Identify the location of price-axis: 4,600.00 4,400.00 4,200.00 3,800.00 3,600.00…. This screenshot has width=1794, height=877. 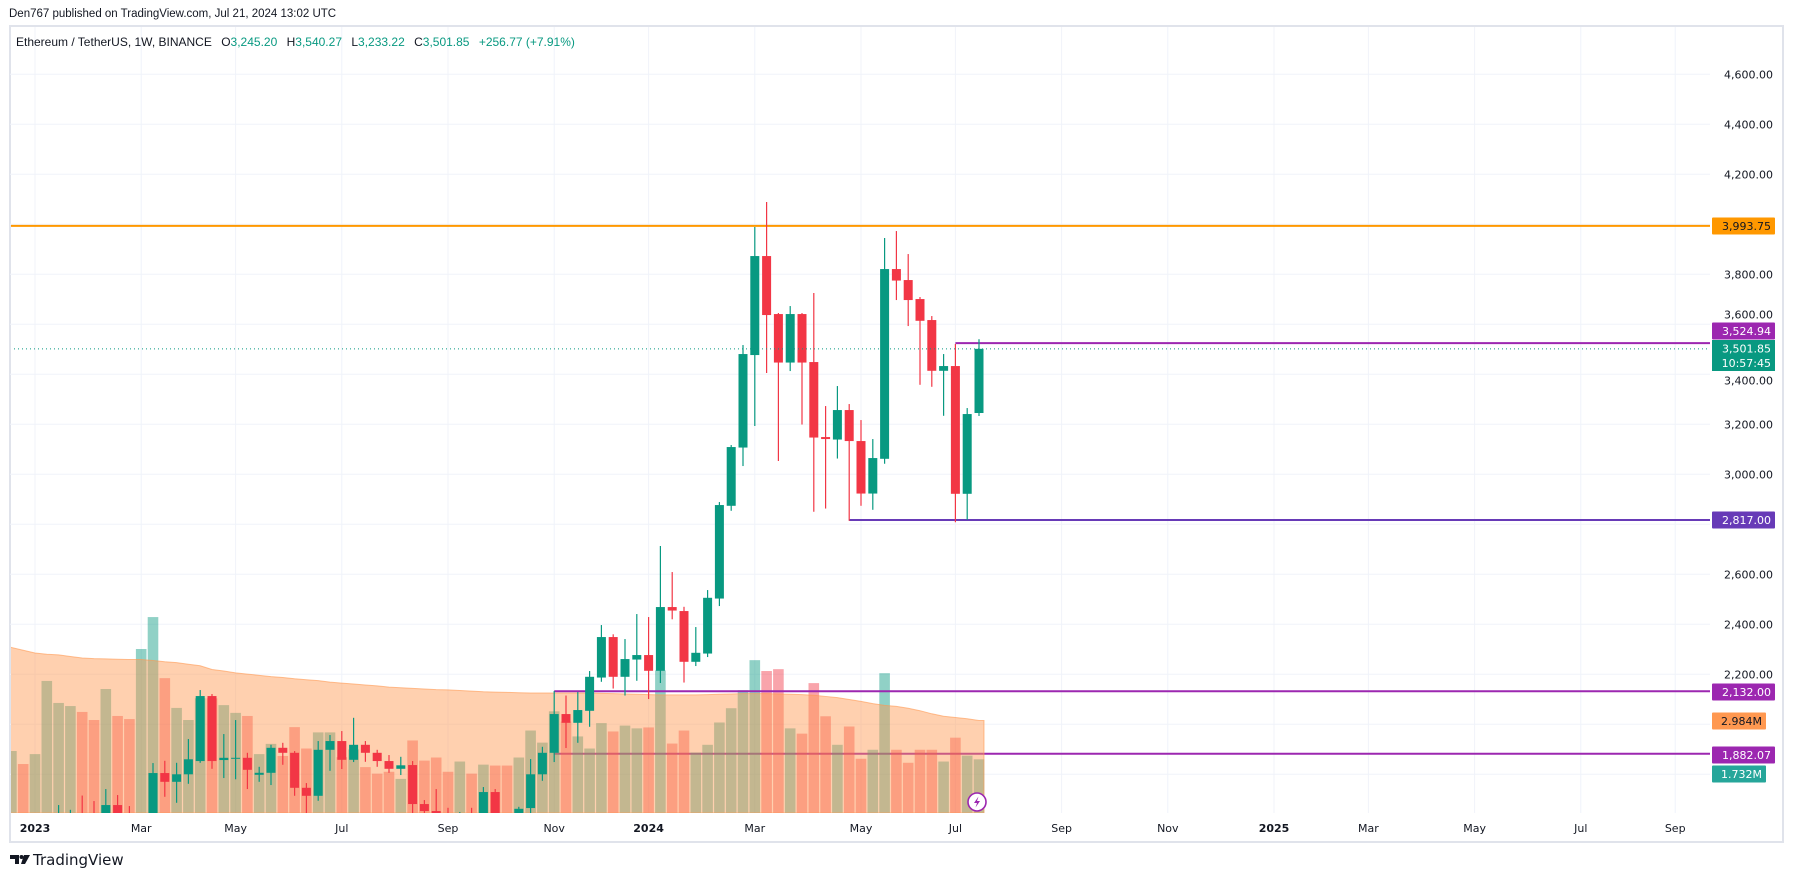
(1748, 374).